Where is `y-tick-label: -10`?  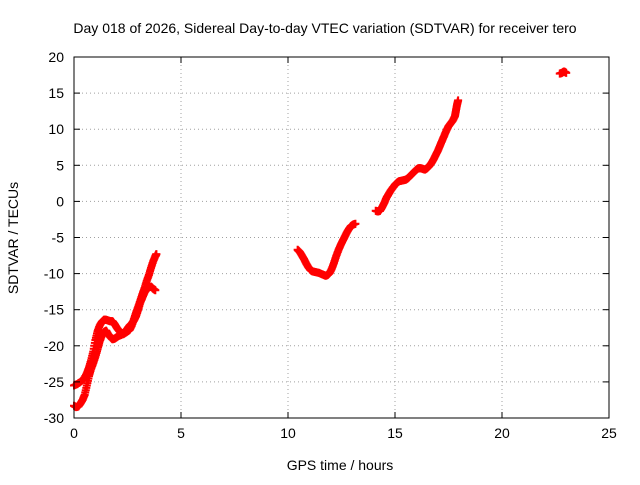
y-tick-label: -10 is located at coordinates (54, 274).